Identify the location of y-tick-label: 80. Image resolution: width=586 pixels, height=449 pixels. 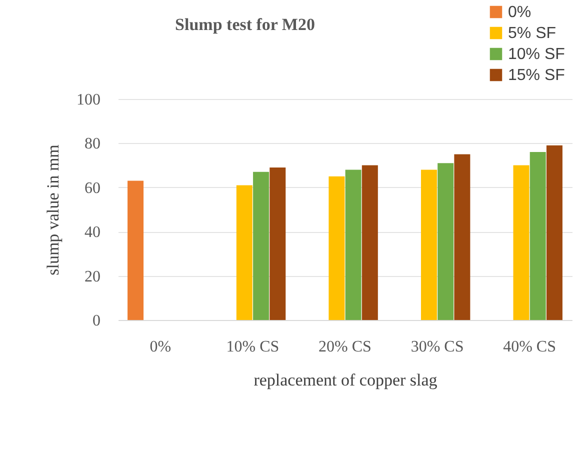
(92, 144).